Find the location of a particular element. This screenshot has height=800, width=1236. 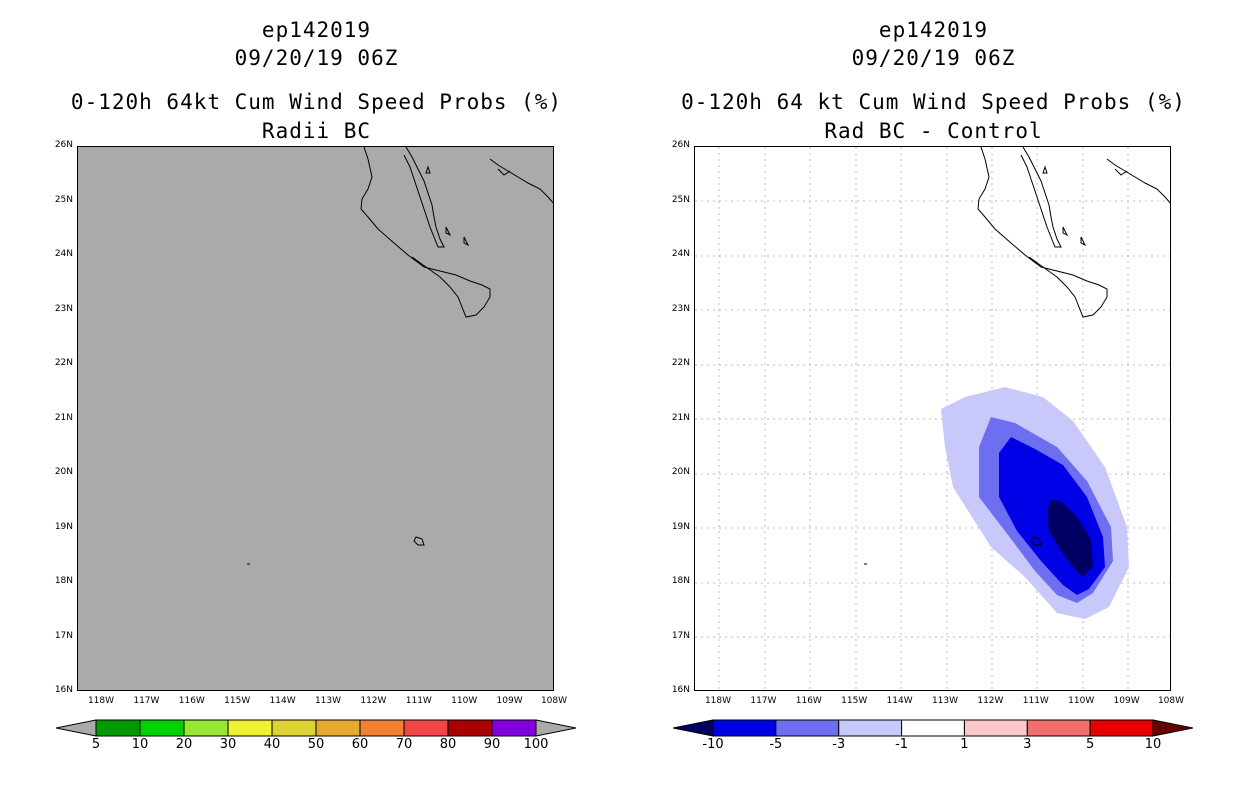

left-plot-title: 0-120h 64kt Cum Wind Speed Probs (%) is located at coordinates (316, 102).